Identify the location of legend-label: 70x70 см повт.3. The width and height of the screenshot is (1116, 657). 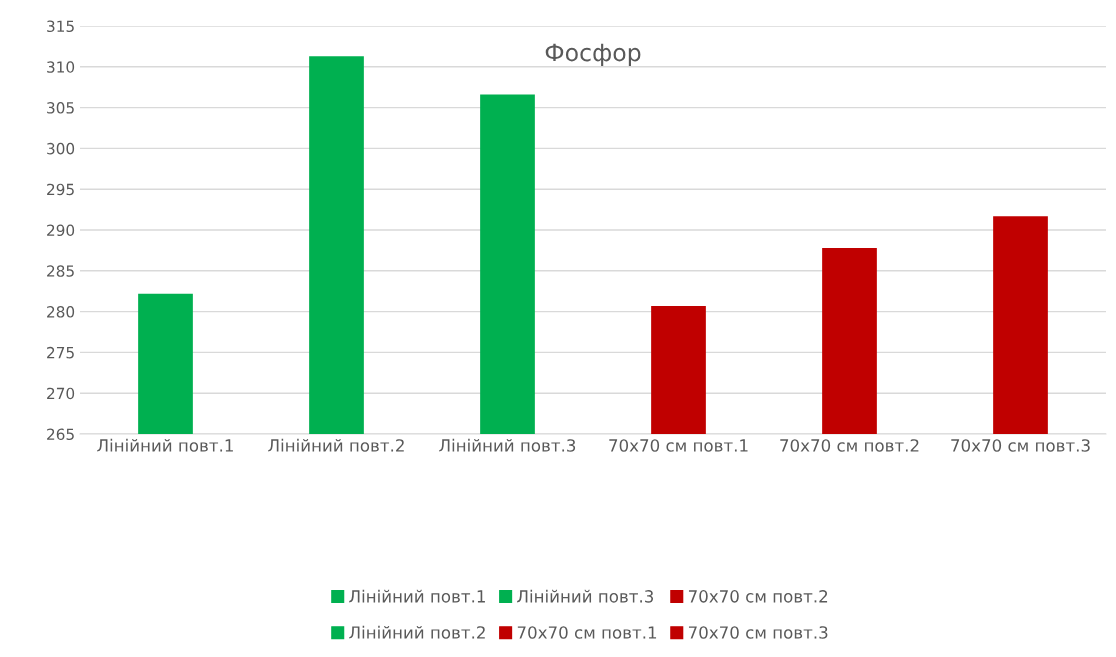
(758, 632).